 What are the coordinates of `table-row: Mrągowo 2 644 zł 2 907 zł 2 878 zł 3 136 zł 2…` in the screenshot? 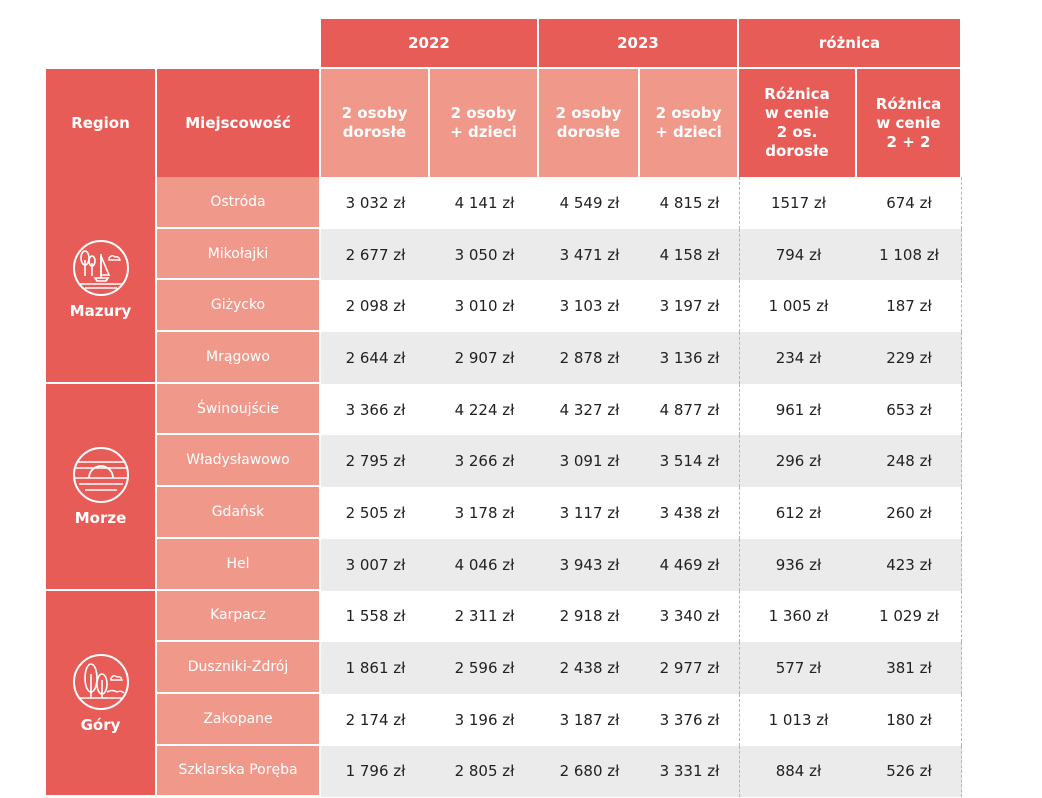 It's located at (504, 358).